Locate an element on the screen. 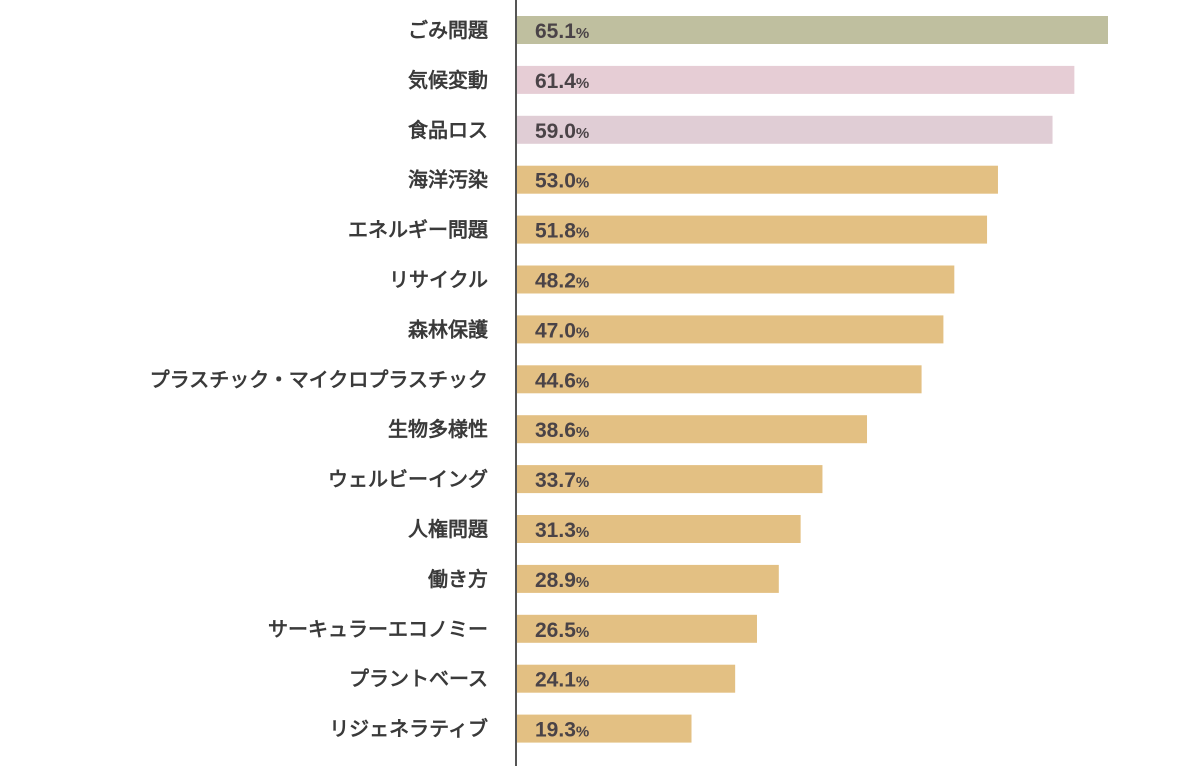  category-label: 人権問題 is located at coordinates (448, 529).